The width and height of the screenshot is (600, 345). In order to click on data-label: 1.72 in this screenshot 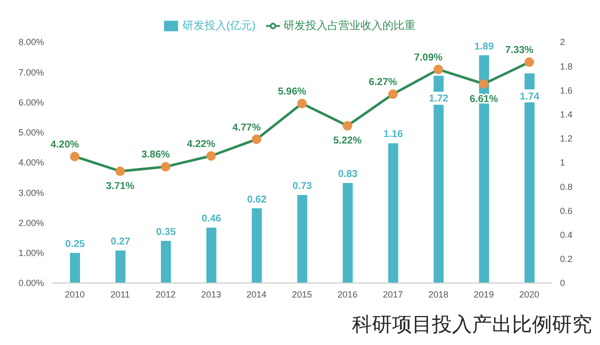, I will do `click(438, 99)`.